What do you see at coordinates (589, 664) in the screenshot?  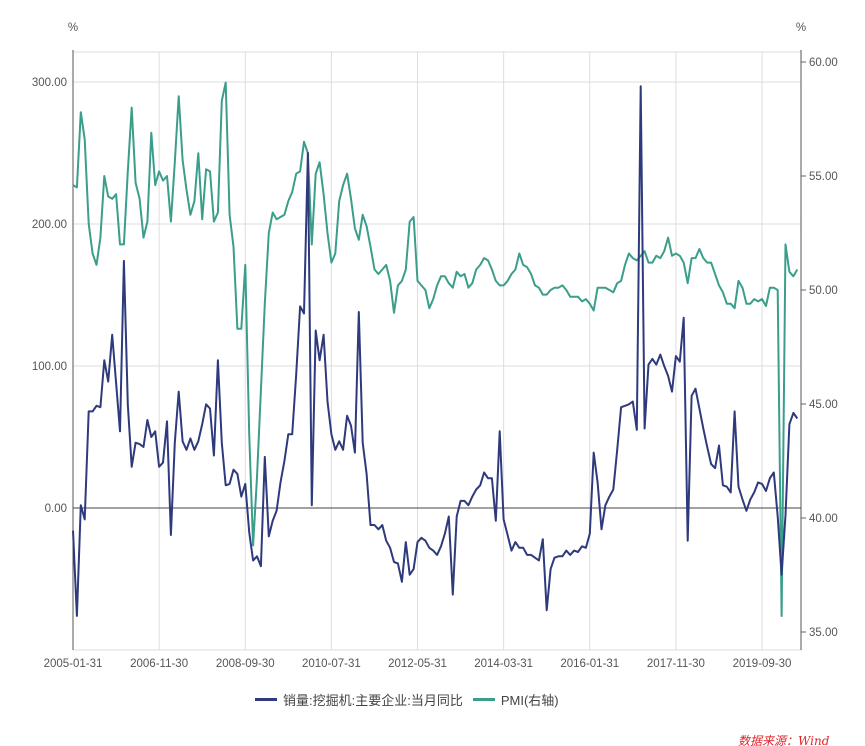 I see `x-tick-label: 2016-01-31` at bounding box center [589, 664].